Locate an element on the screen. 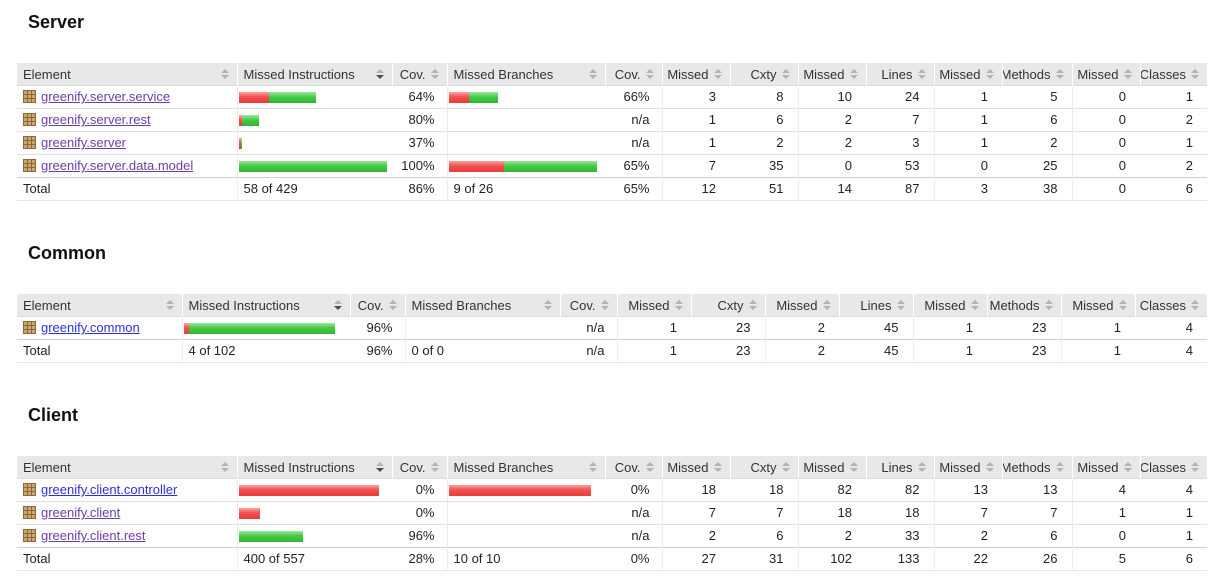 This screenshot has width=1212, height=581. missed-lines: 102 is located at coordinates (831, 559).